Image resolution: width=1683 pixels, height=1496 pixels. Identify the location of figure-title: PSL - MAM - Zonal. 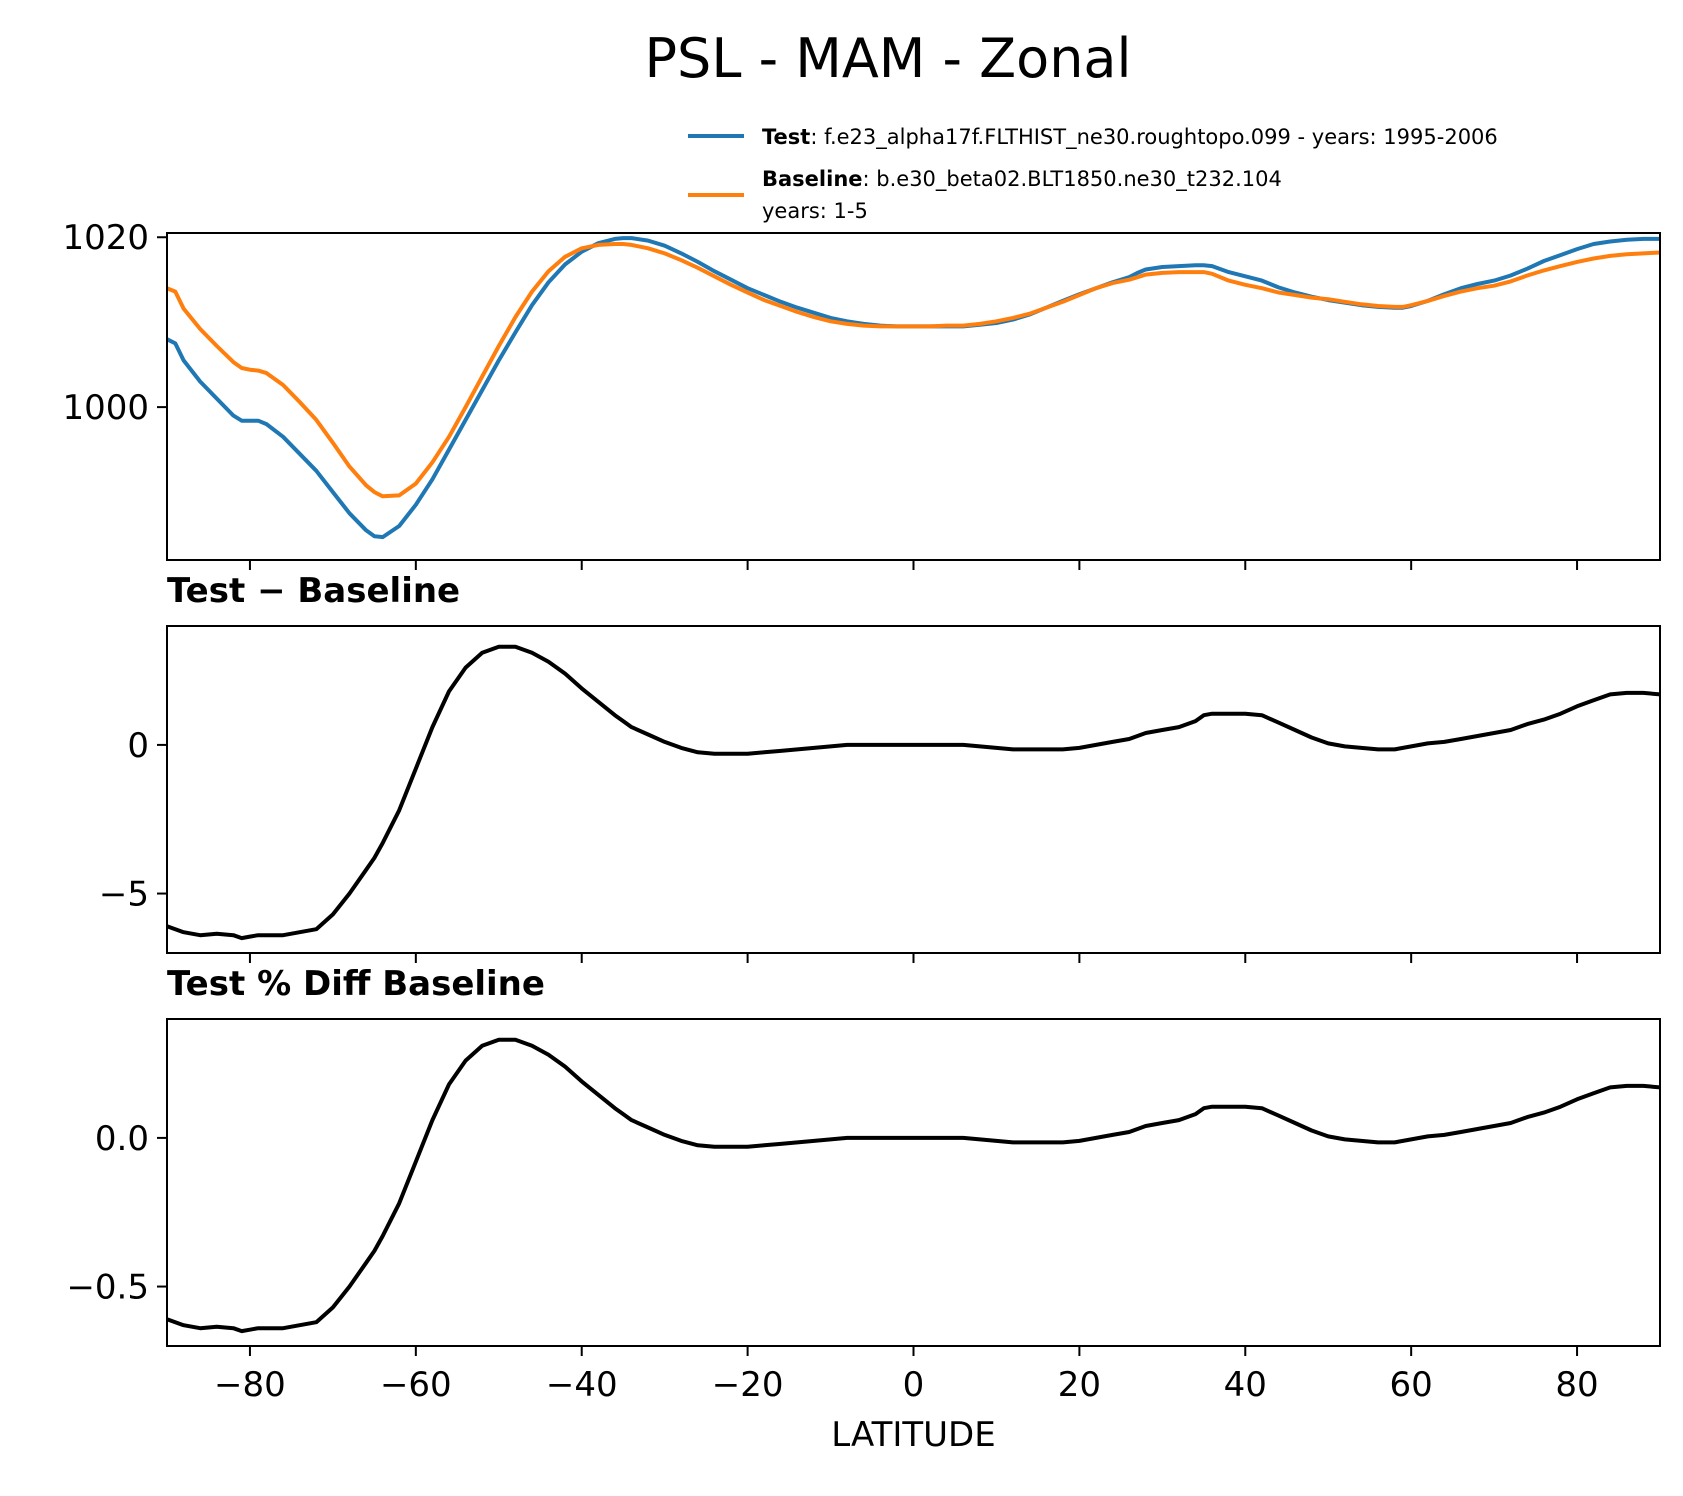
(887, 58).